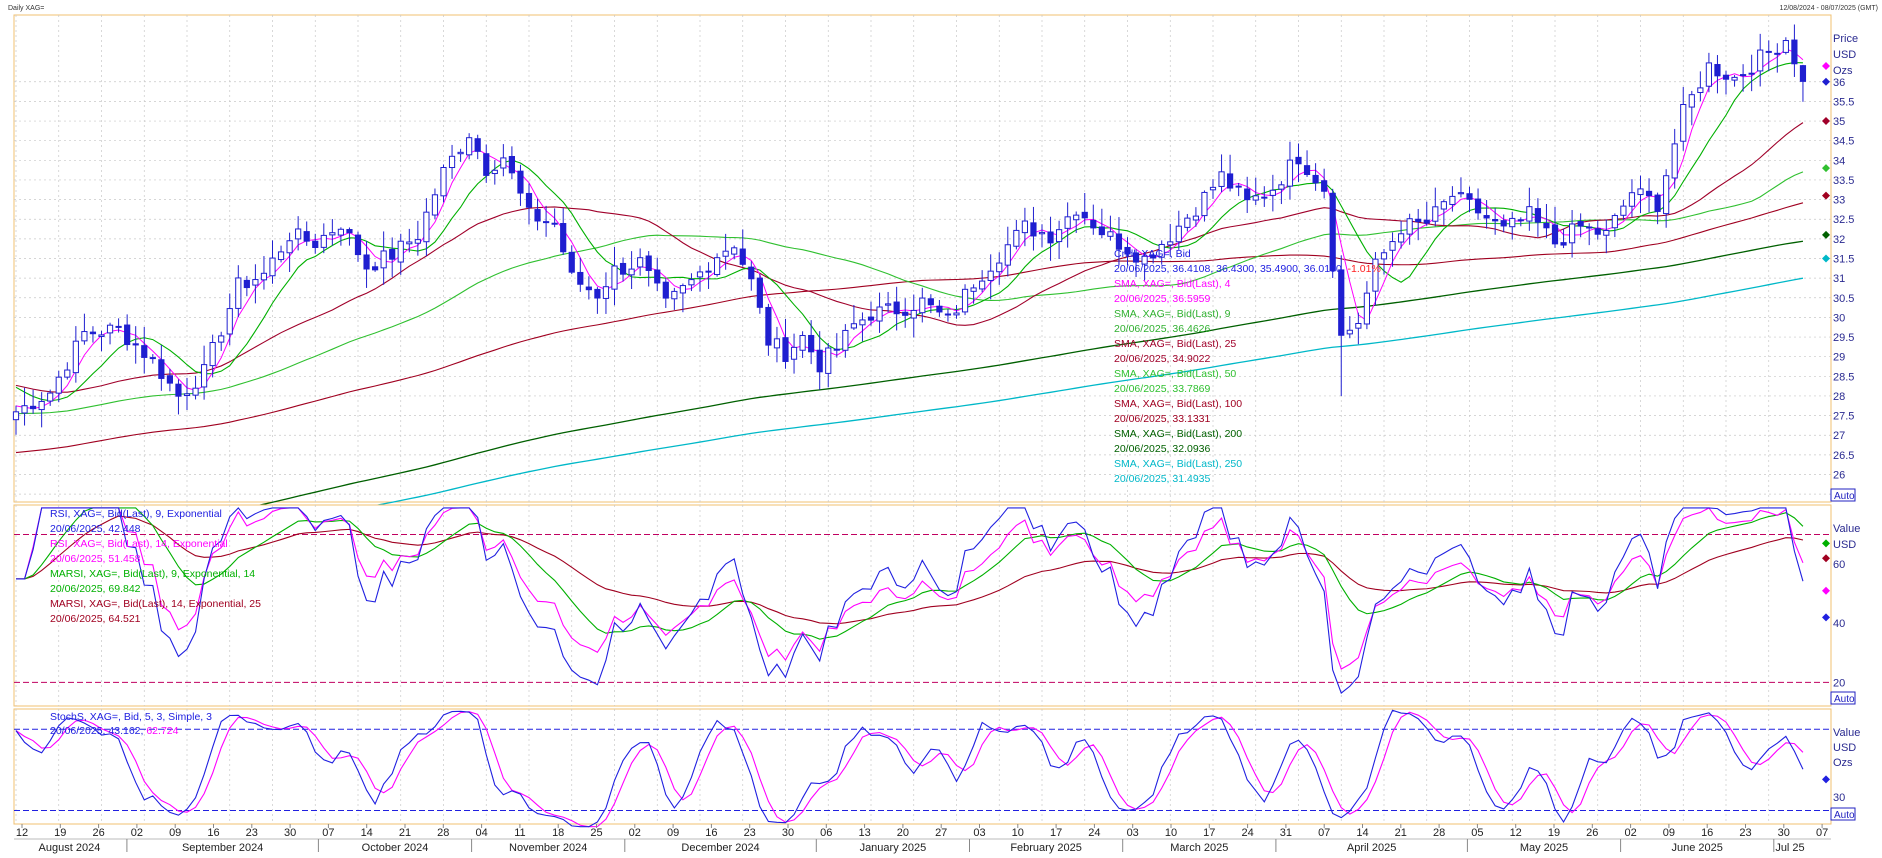  I want to click on x-day-tick-label: 17, so click(1056, 833).